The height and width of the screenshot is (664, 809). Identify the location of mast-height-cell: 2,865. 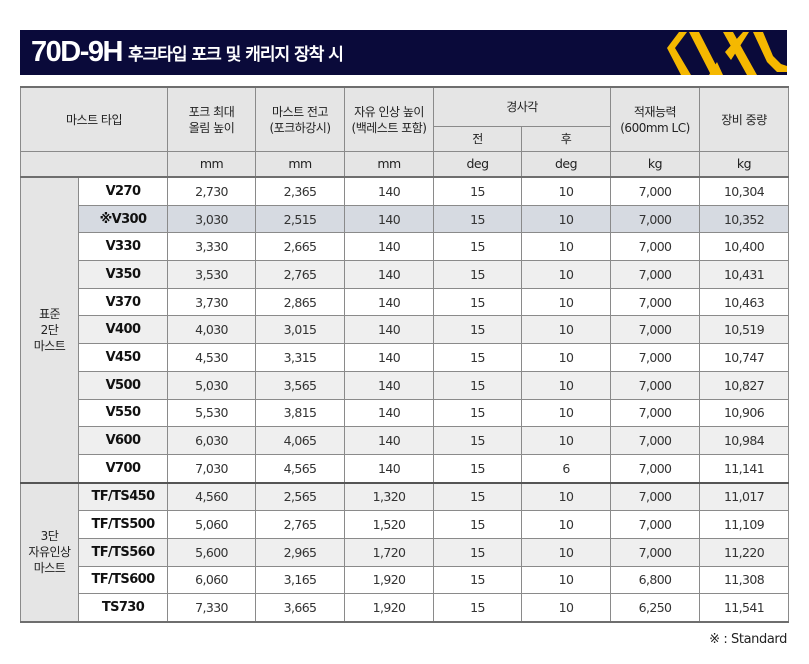
(300, 302).